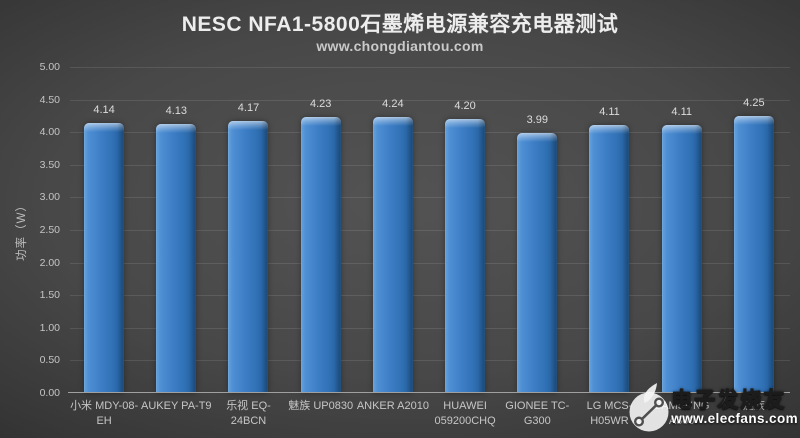 This screenshot has width=800, height=438. What do you see at coordinates (729, 400) in the screenshot?
I see `watermark-site-name: 电子发烧友` at bounding box center [729, 400].